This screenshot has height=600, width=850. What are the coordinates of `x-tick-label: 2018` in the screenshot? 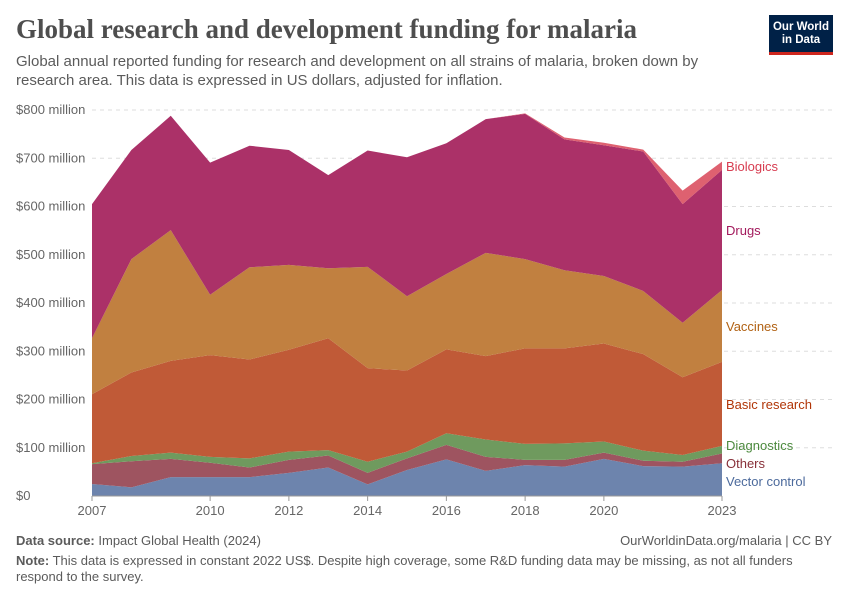 It's located at (525, 510).